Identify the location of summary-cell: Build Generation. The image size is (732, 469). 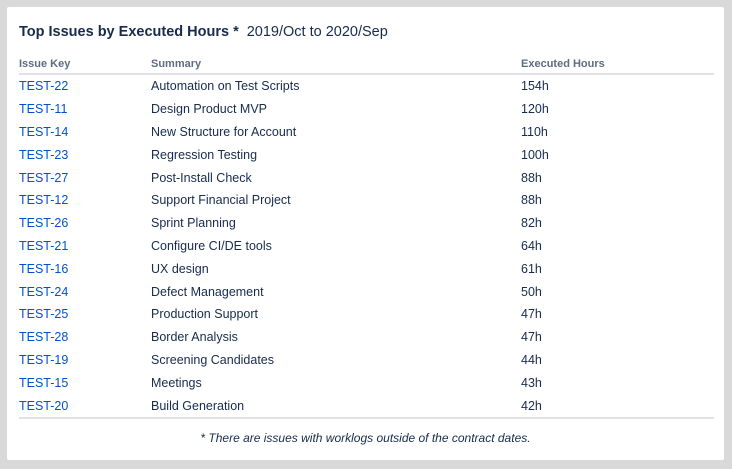
(336, 406).